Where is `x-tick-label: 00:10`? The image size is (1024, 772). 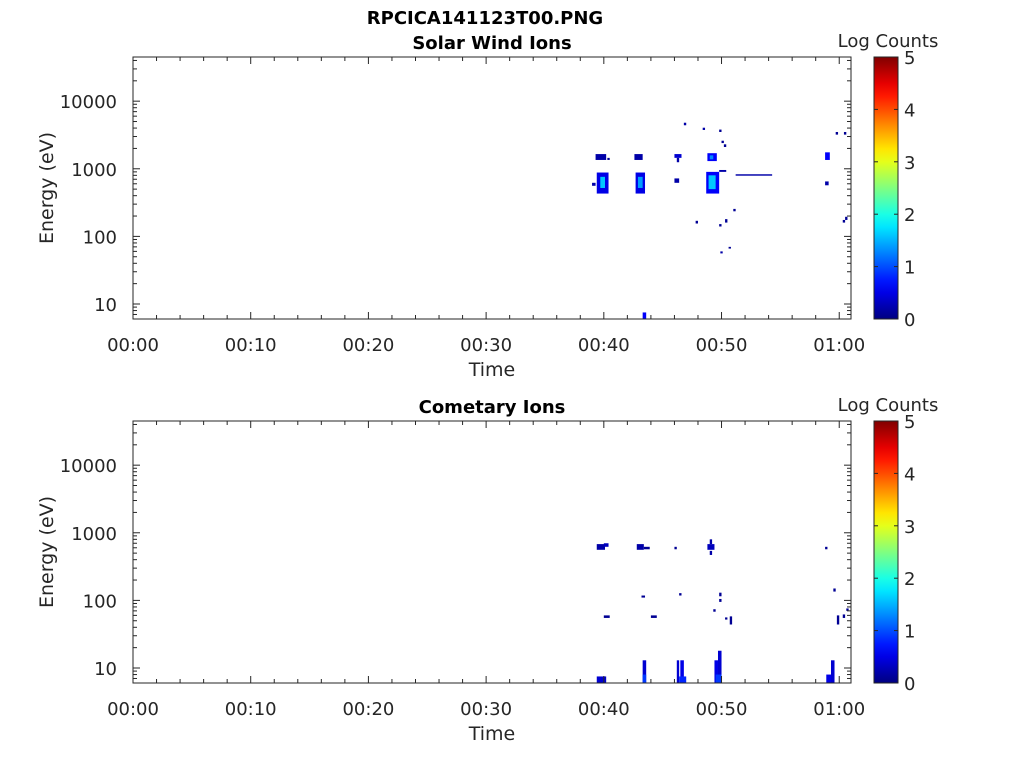
x-tick-label: 00:10 is located at coordinates (251, 345).